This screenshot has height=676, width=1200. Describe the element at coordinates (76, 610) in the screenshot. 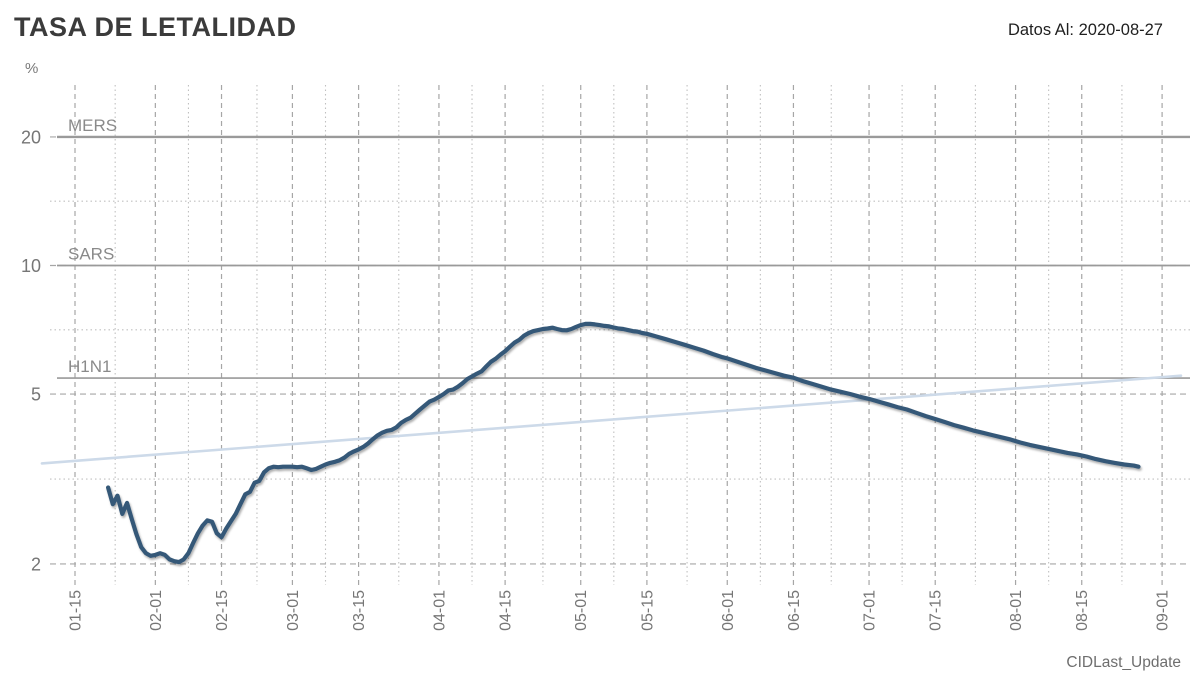

I see `x-tick-label: 01-15` at that location.